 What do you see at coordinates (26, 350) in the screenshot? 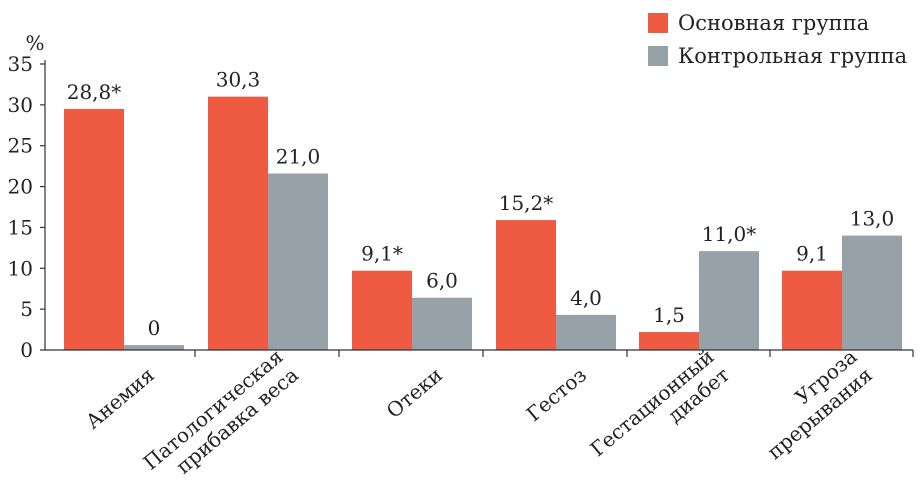
I see `y-tick-label: 0` at bounding box center [26, 350].